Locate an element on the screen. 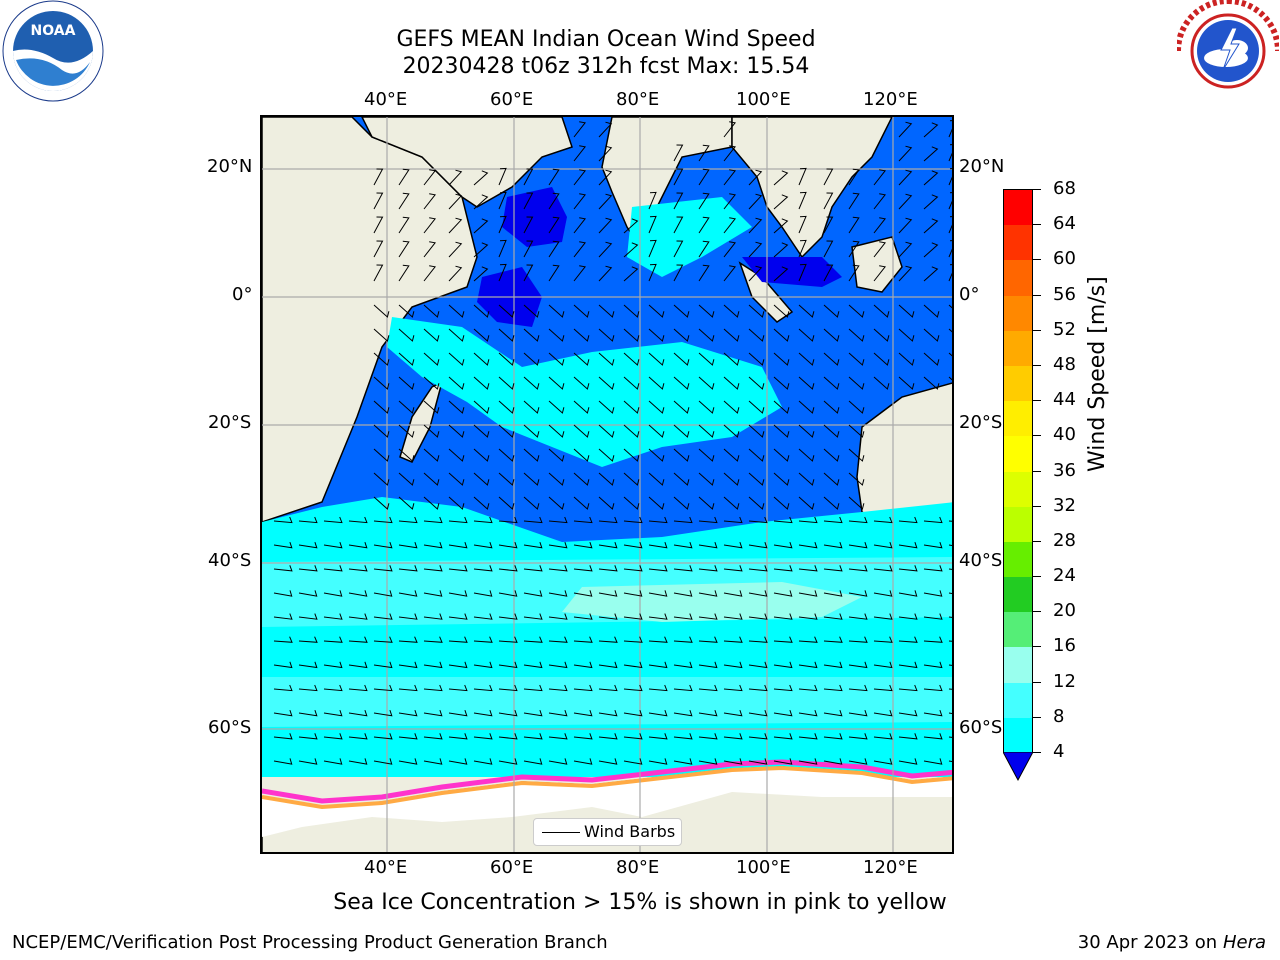  lon-tick-top-100e: 100°E is located at coordinates (763, 99).